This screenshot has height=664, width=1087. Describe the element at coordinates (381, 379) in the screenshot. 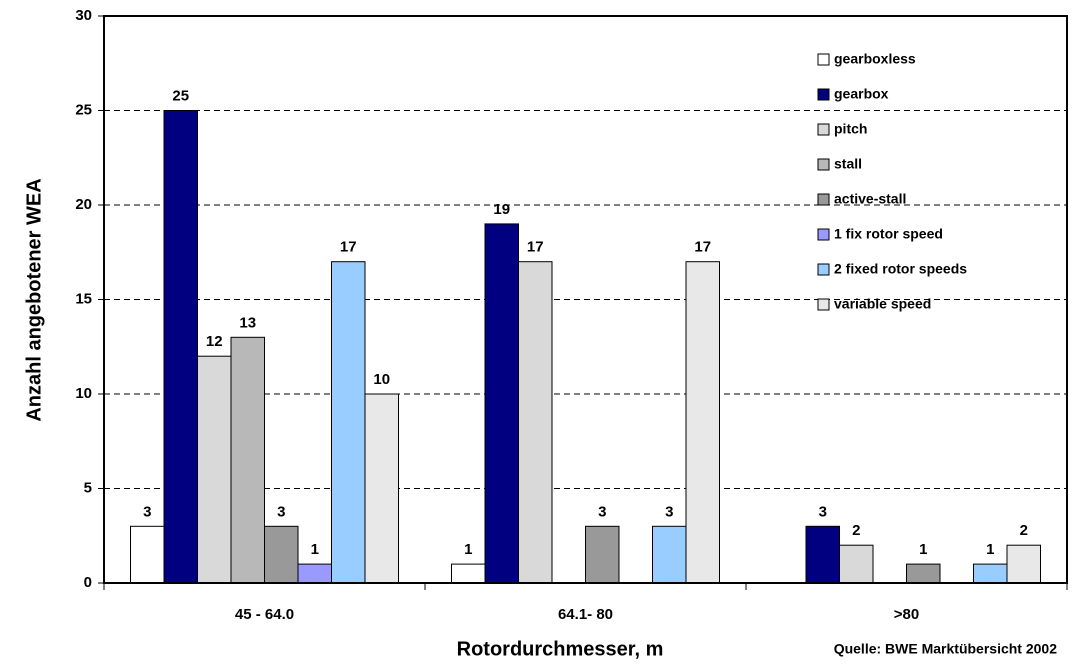

I see `value-label: 10` at that location.